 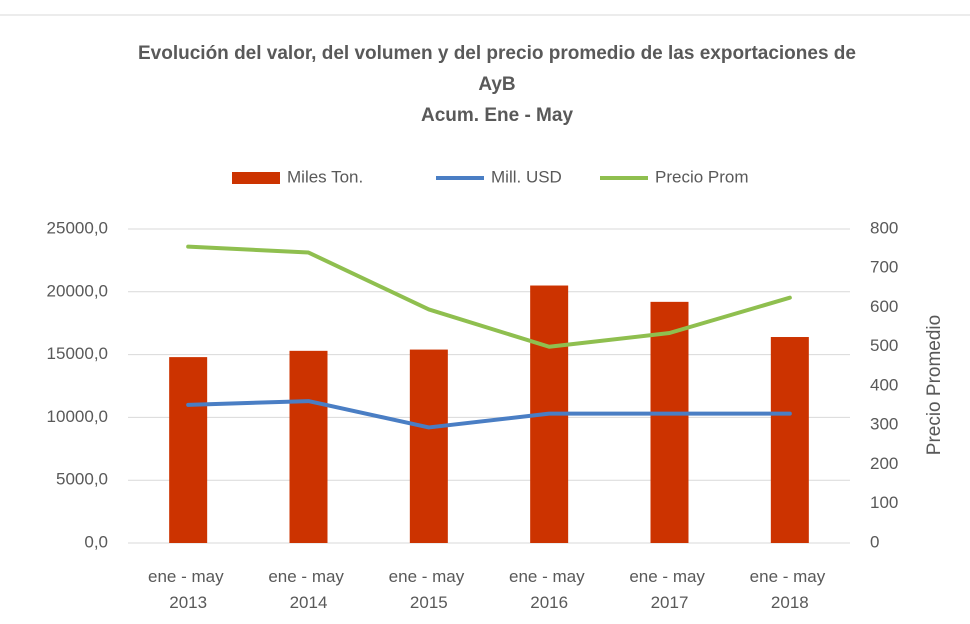 What do you see at coordinates (429, 602) in the screenshot?
I see `x-tick-line: 2015` at bounding box center [429, 602].